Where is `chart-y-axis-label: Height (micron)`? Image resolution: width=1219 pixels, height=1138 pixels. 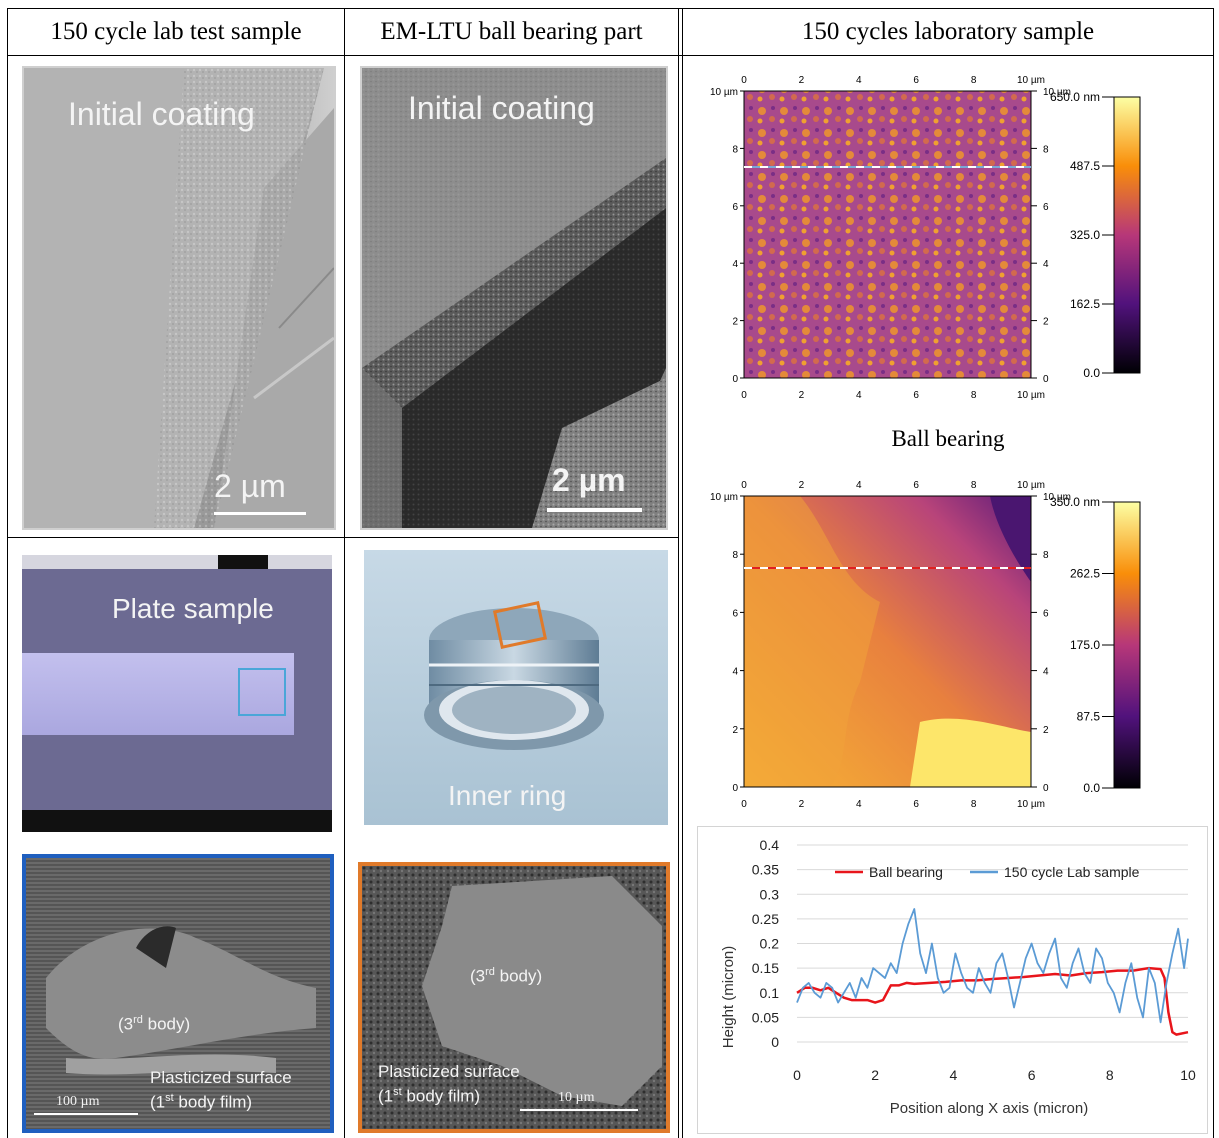
chart-y-axis-label: Height (micron) is located at coordinates (728, 997).